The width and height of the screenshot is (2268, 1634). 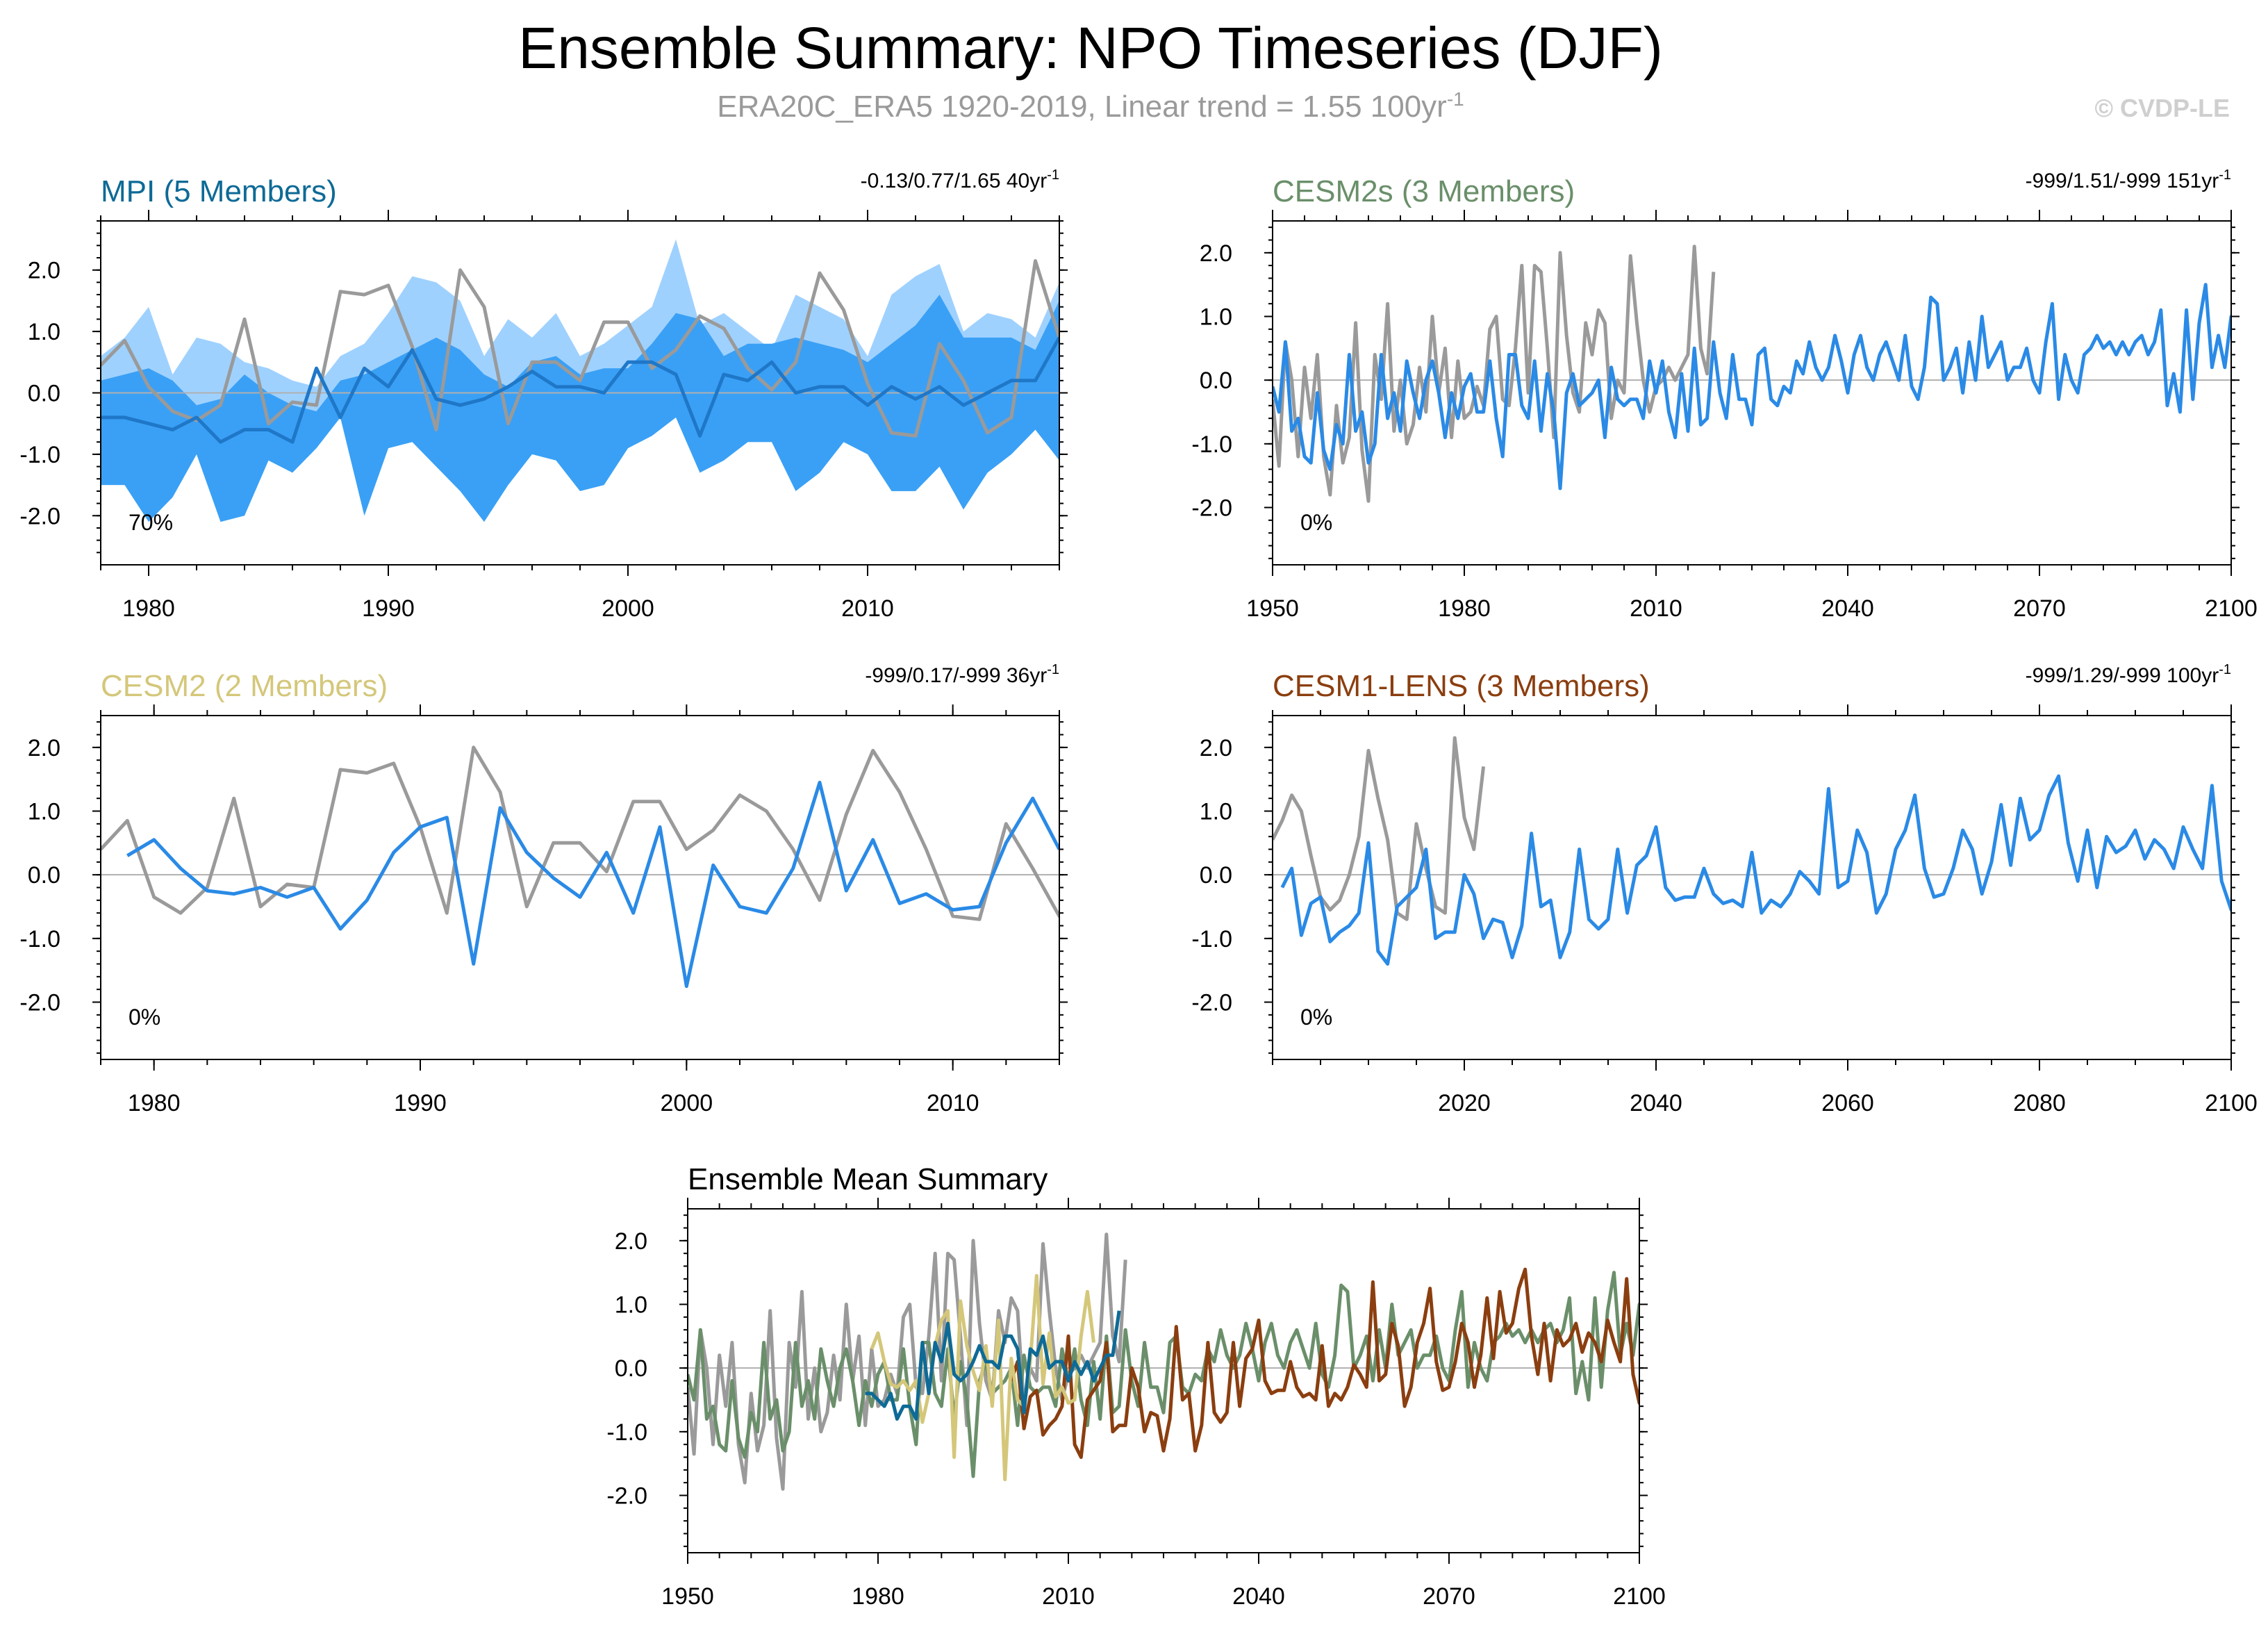 I want to click on series-line-observations, so click(x=907, y=1361).